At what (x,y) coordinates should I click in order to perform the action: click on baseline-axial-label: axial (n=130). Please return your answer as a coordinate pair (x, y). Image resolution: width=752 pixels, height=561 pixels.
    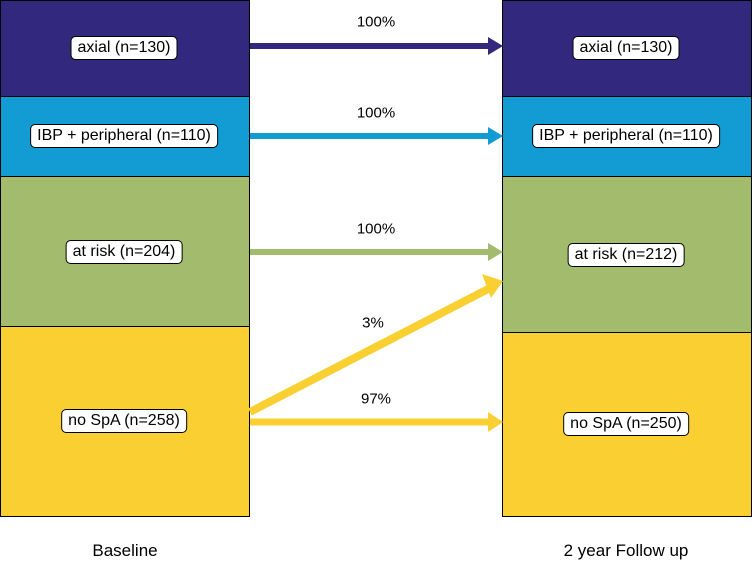
    Looking at the image, I should click on (124, 48).